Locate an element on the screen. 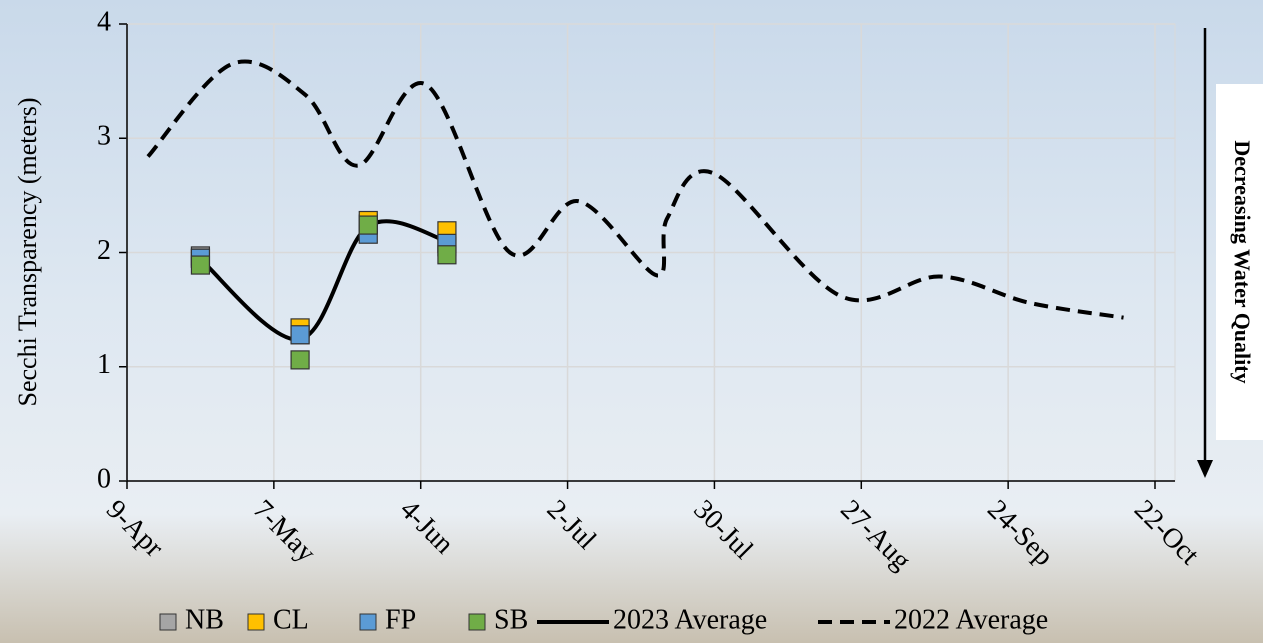  arrow-head is located at coordinates (1205, 469).